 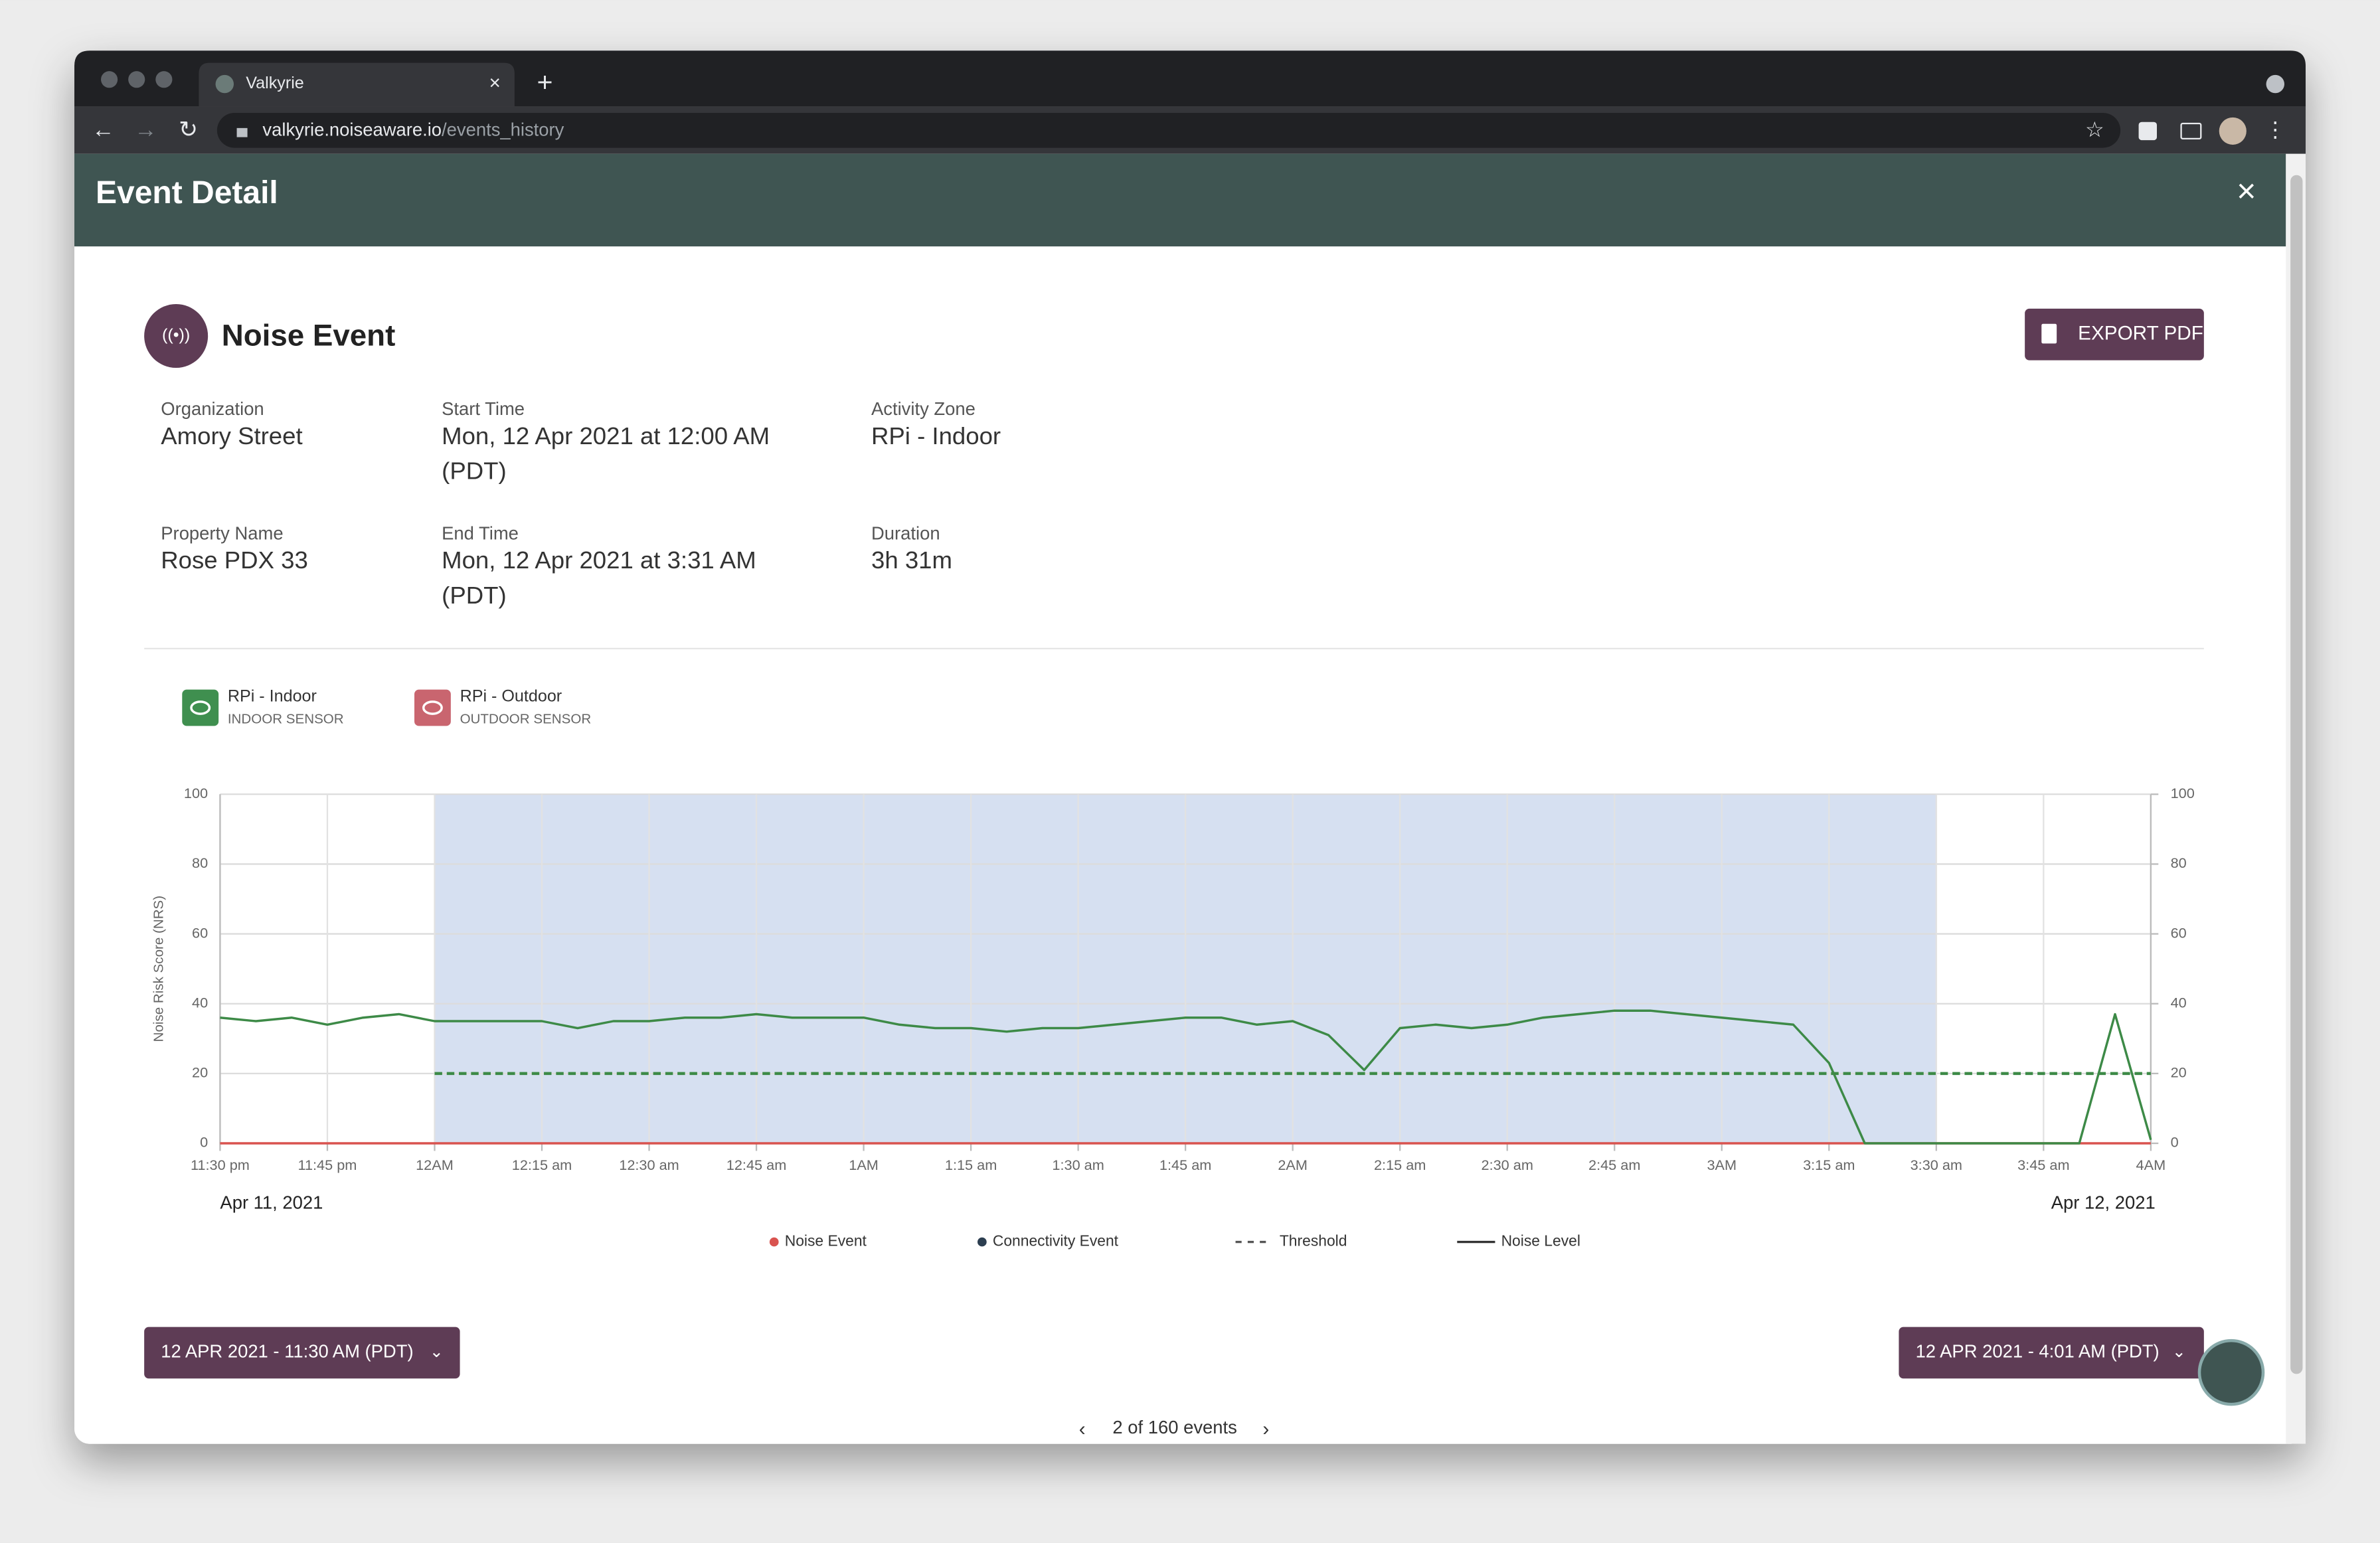 I want to click on start-picker-caret: ⌄, so click(x=437, y=1351).